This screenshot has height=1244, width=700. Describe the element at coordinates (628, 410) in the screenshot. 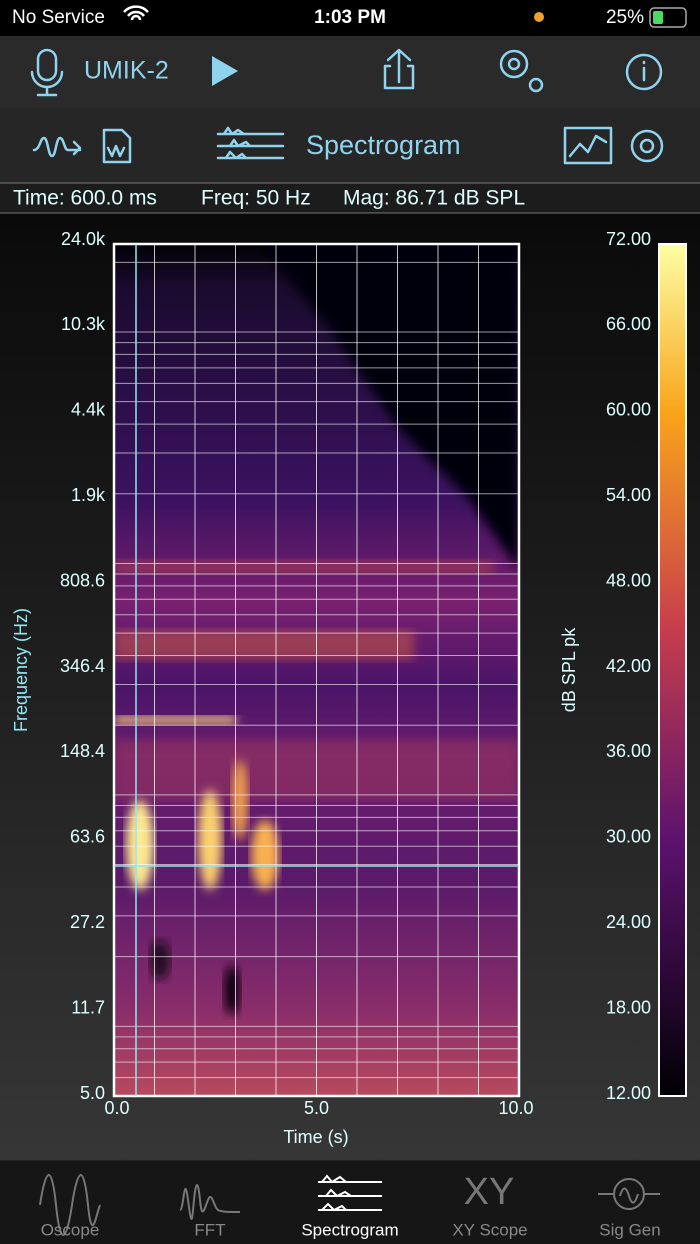

I see `colorbar-tick-label: 60.00` at that location.